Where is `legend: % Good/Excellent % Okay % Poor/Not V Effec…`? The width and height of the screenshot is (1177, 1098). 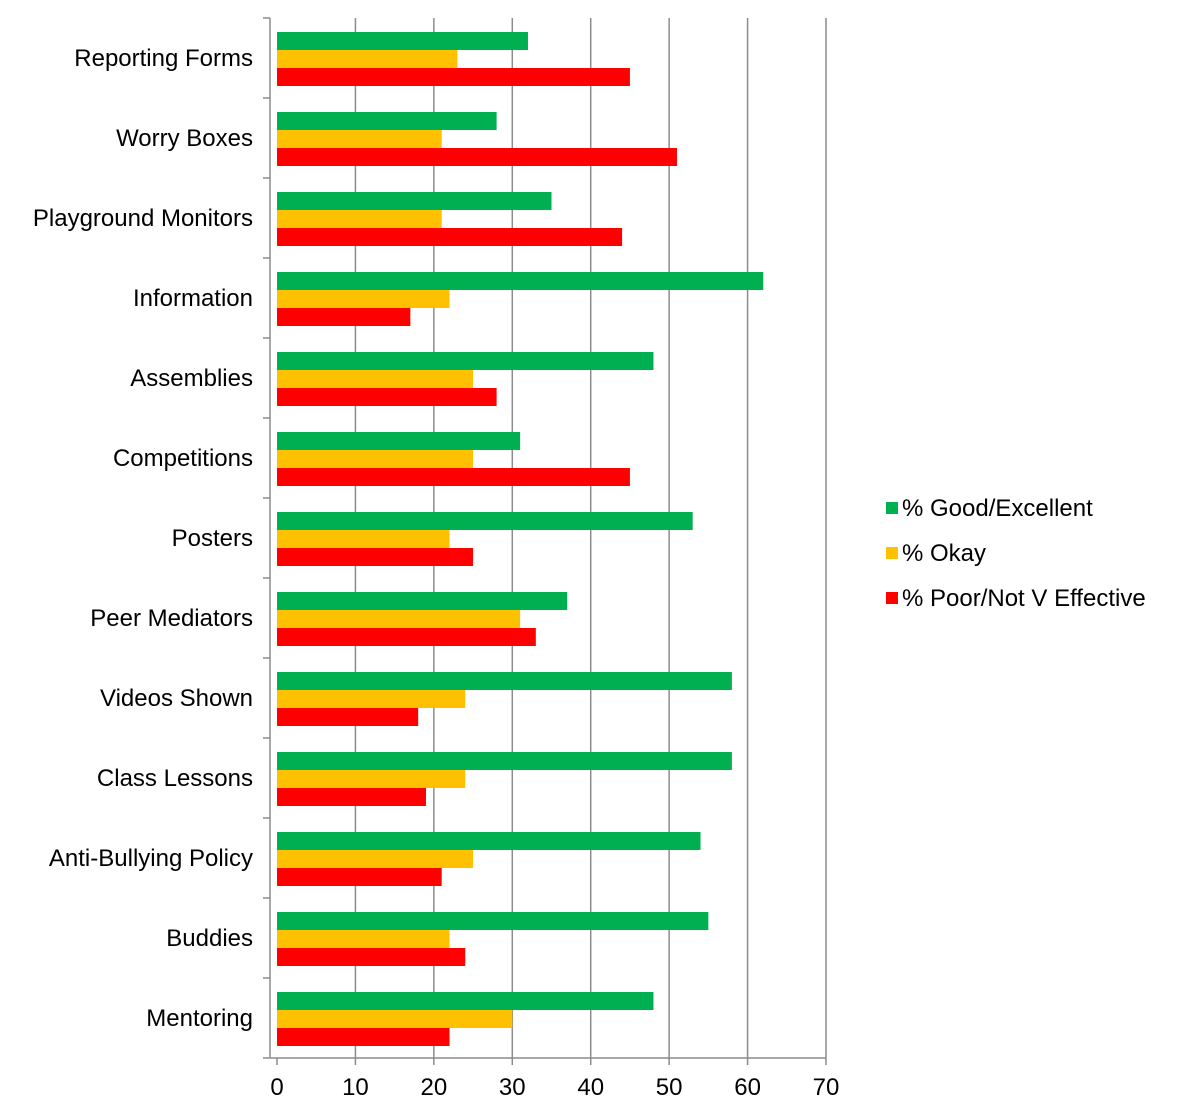
legend: % Good/Excellent % Okay % Poor/Not V Effec… is located at coordinates (1016, 553).